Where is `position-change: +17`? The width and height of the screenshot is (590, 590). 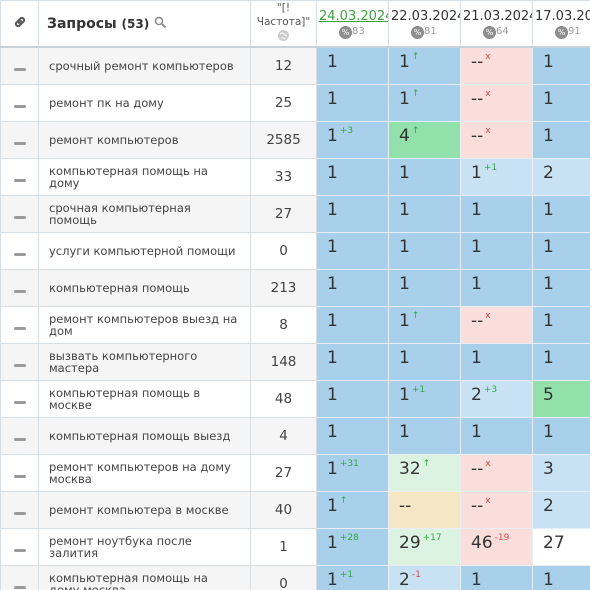
position-change: +17 is located at coordinates (432, 537).